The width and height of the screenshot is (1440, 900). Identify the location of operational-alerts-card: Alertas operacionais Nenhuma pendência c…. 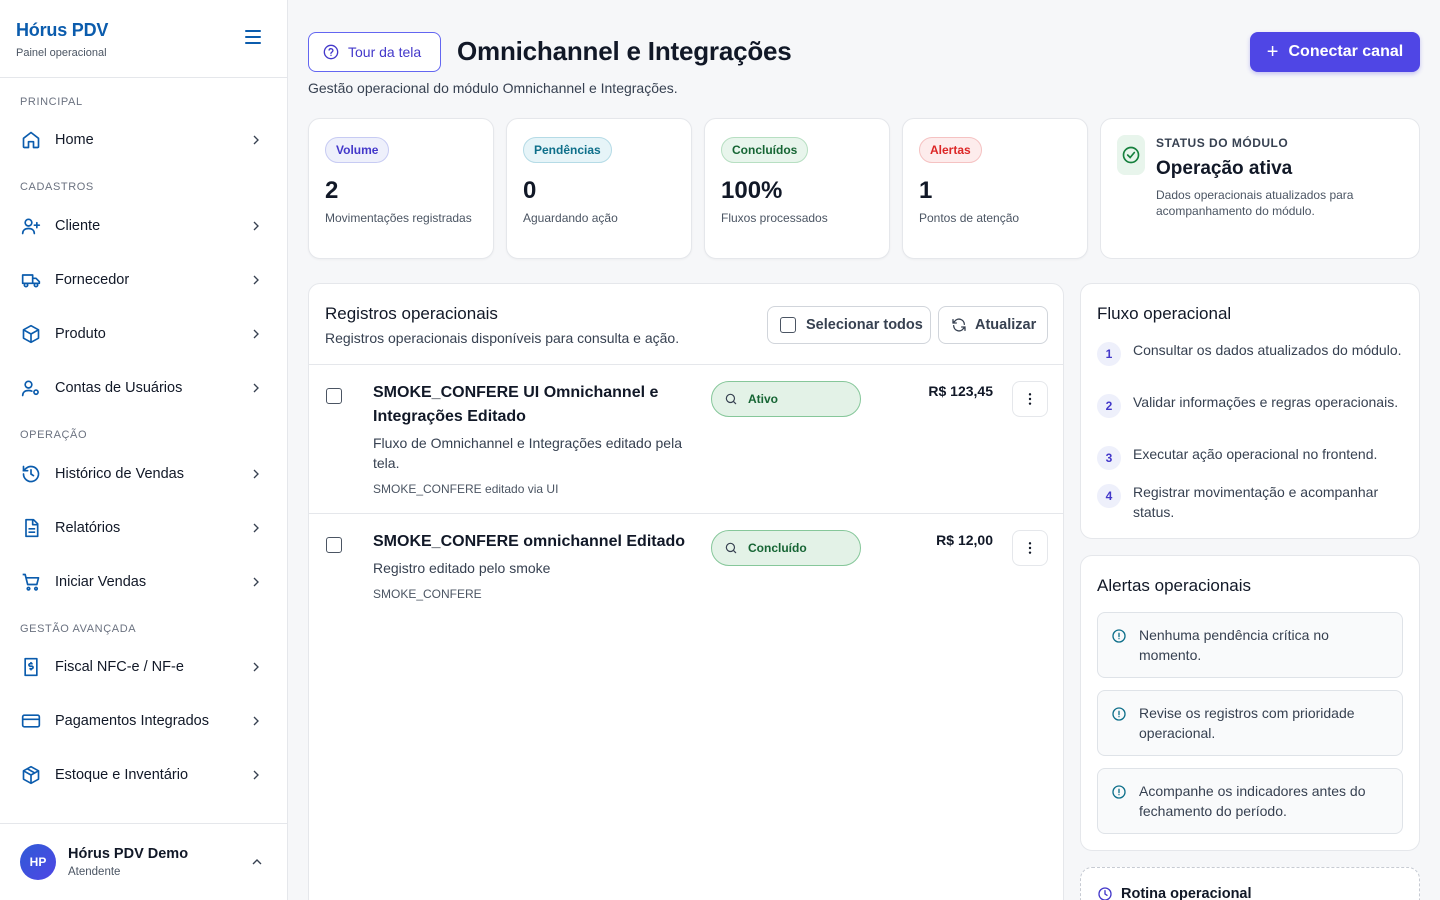
(1250, 703).